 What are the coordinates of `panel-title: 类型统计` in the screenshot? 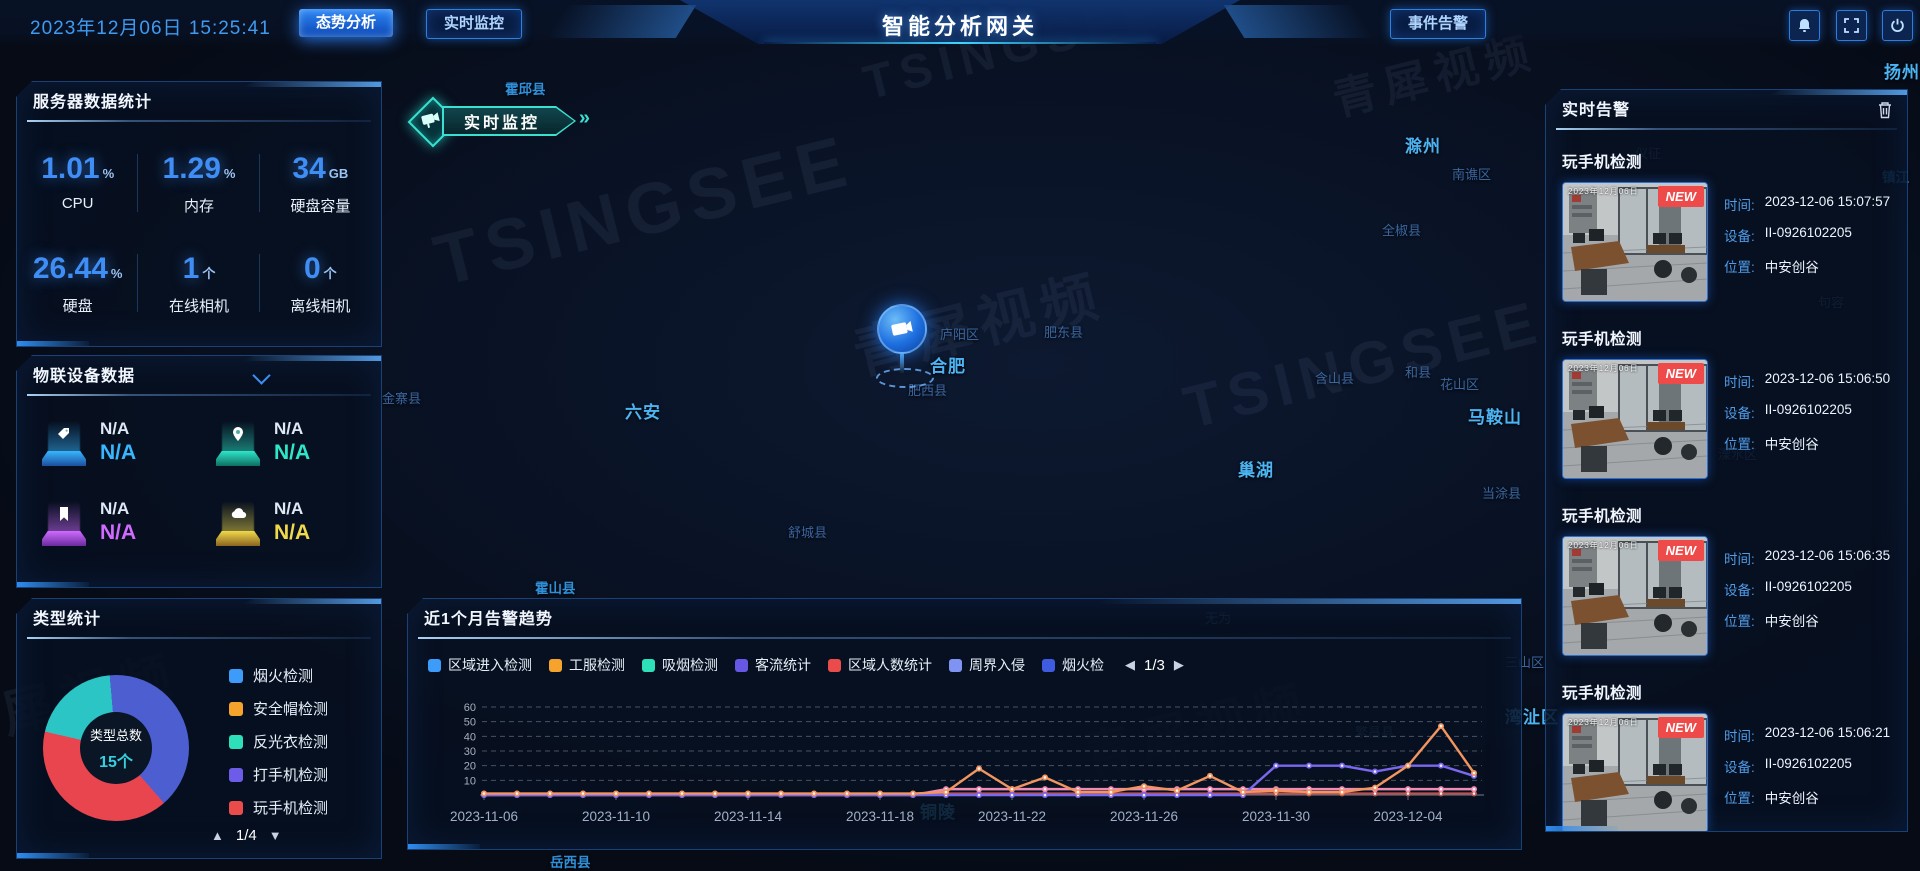 It's located at (199, 619).